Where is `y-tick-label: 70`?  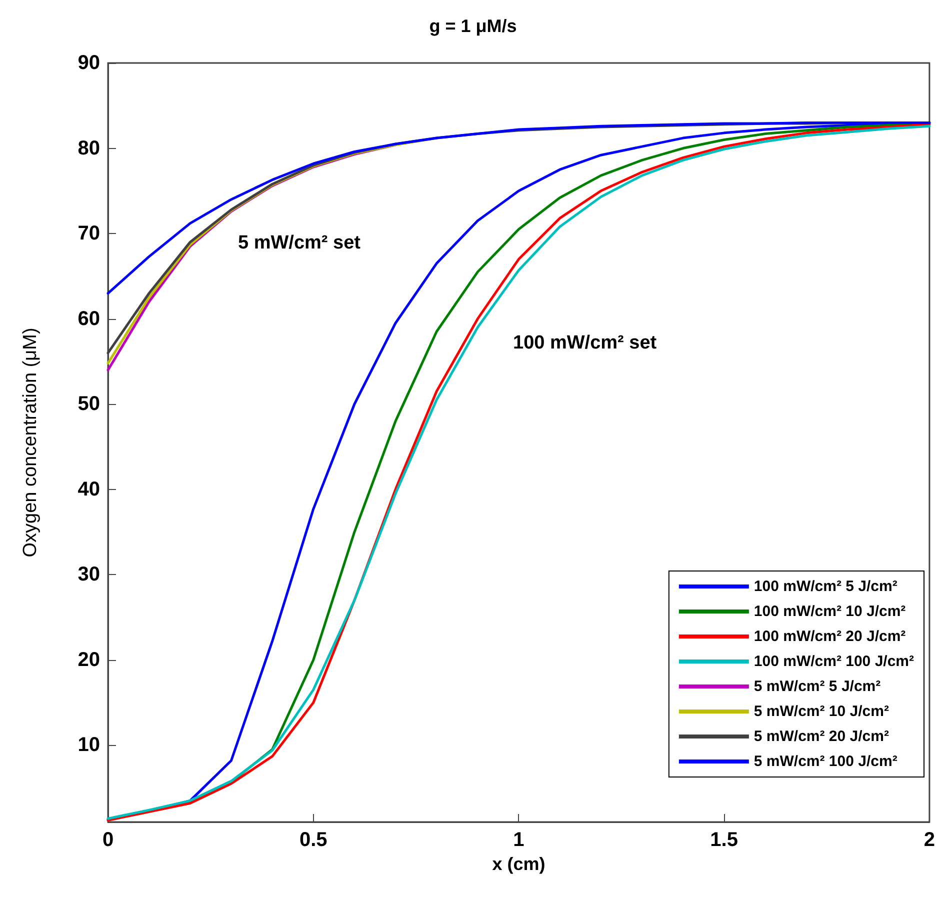 y-tick-label: 70 is located at coordinates (89, 233).